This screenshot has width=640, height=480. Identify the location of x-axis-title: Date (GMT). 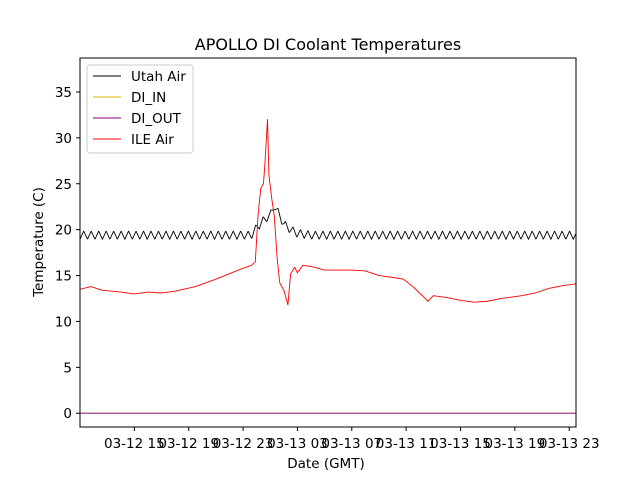
(325, 464).